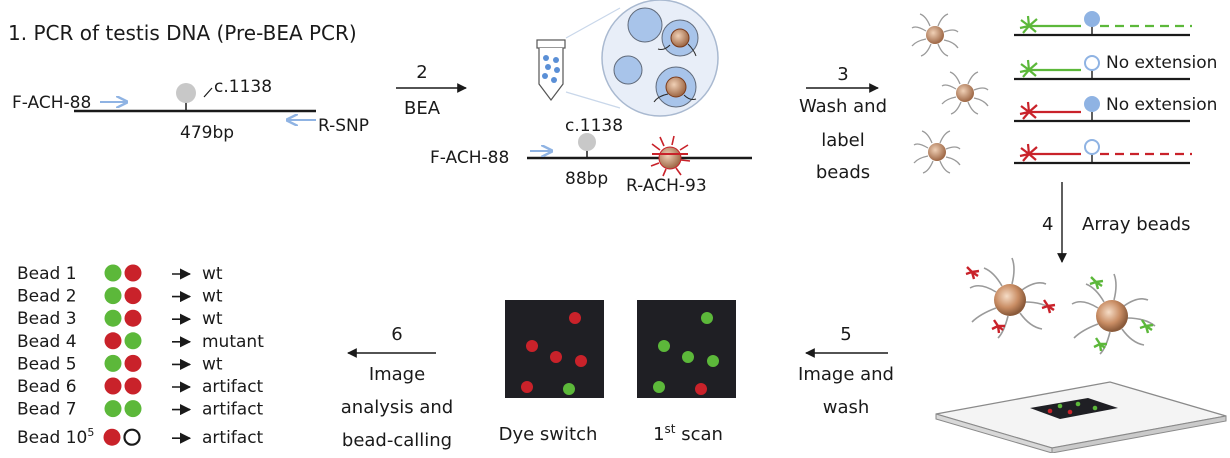  Describe the element at coordinates (686, 372) in the screenshot. I see `first-scan-panel: 1st scan` at that location.